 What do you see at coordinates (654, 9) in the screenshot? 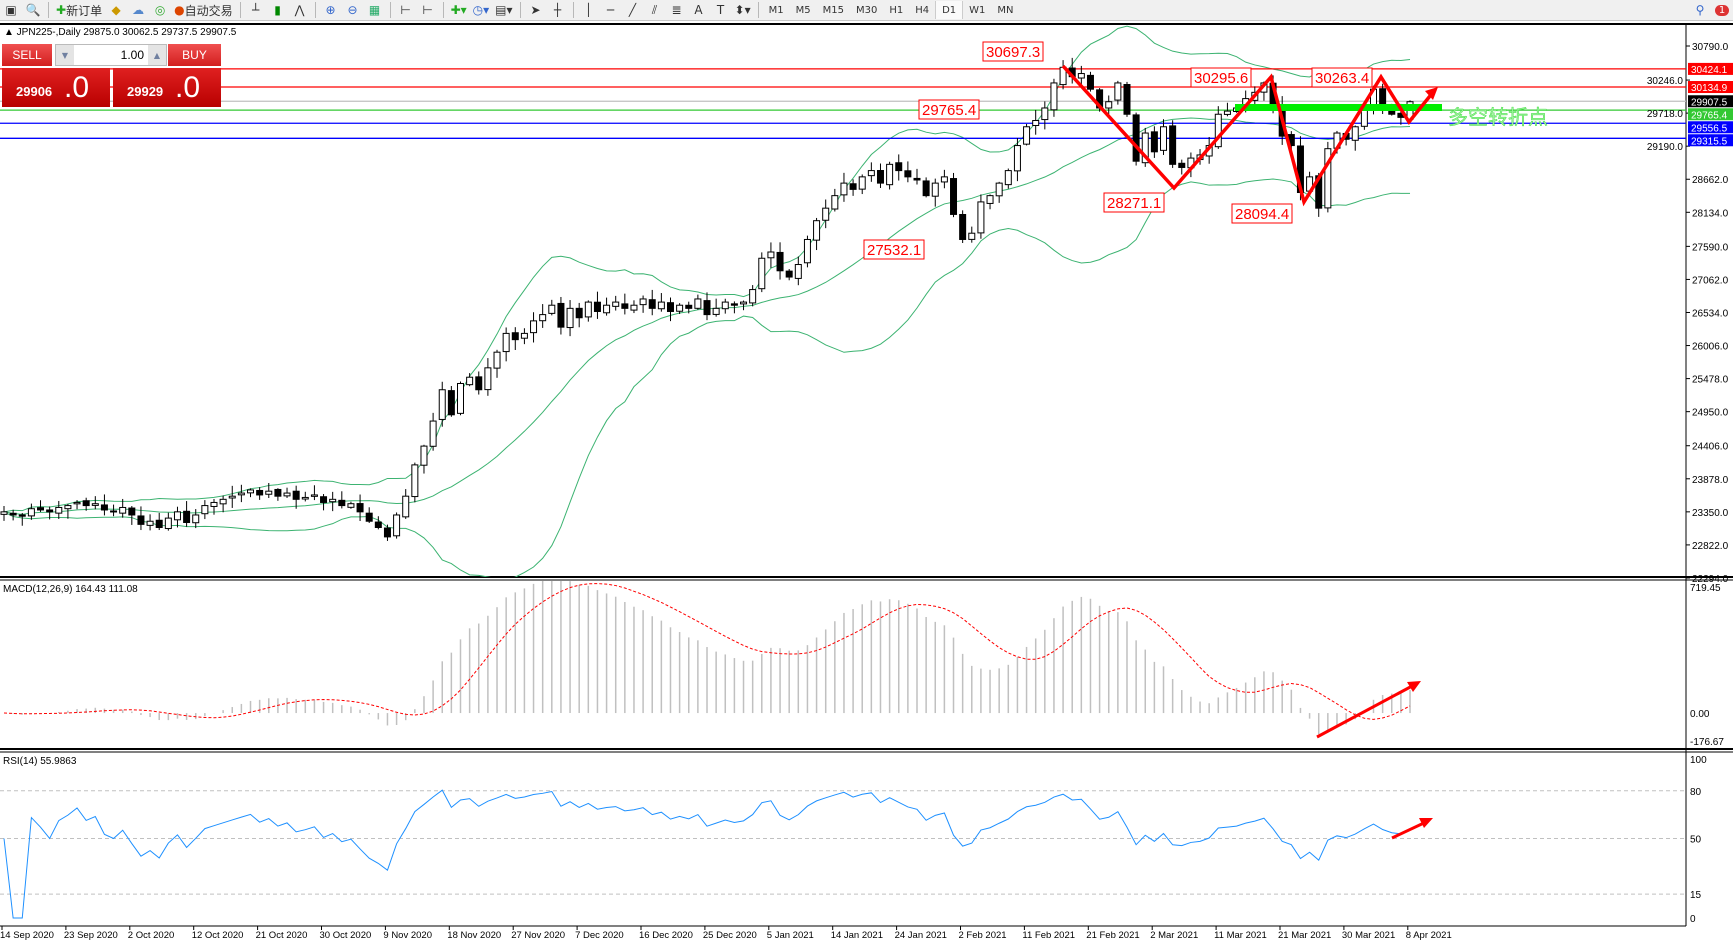
I see `equidistant-channel-icon: ⫽` at bounding box center [654, 9].